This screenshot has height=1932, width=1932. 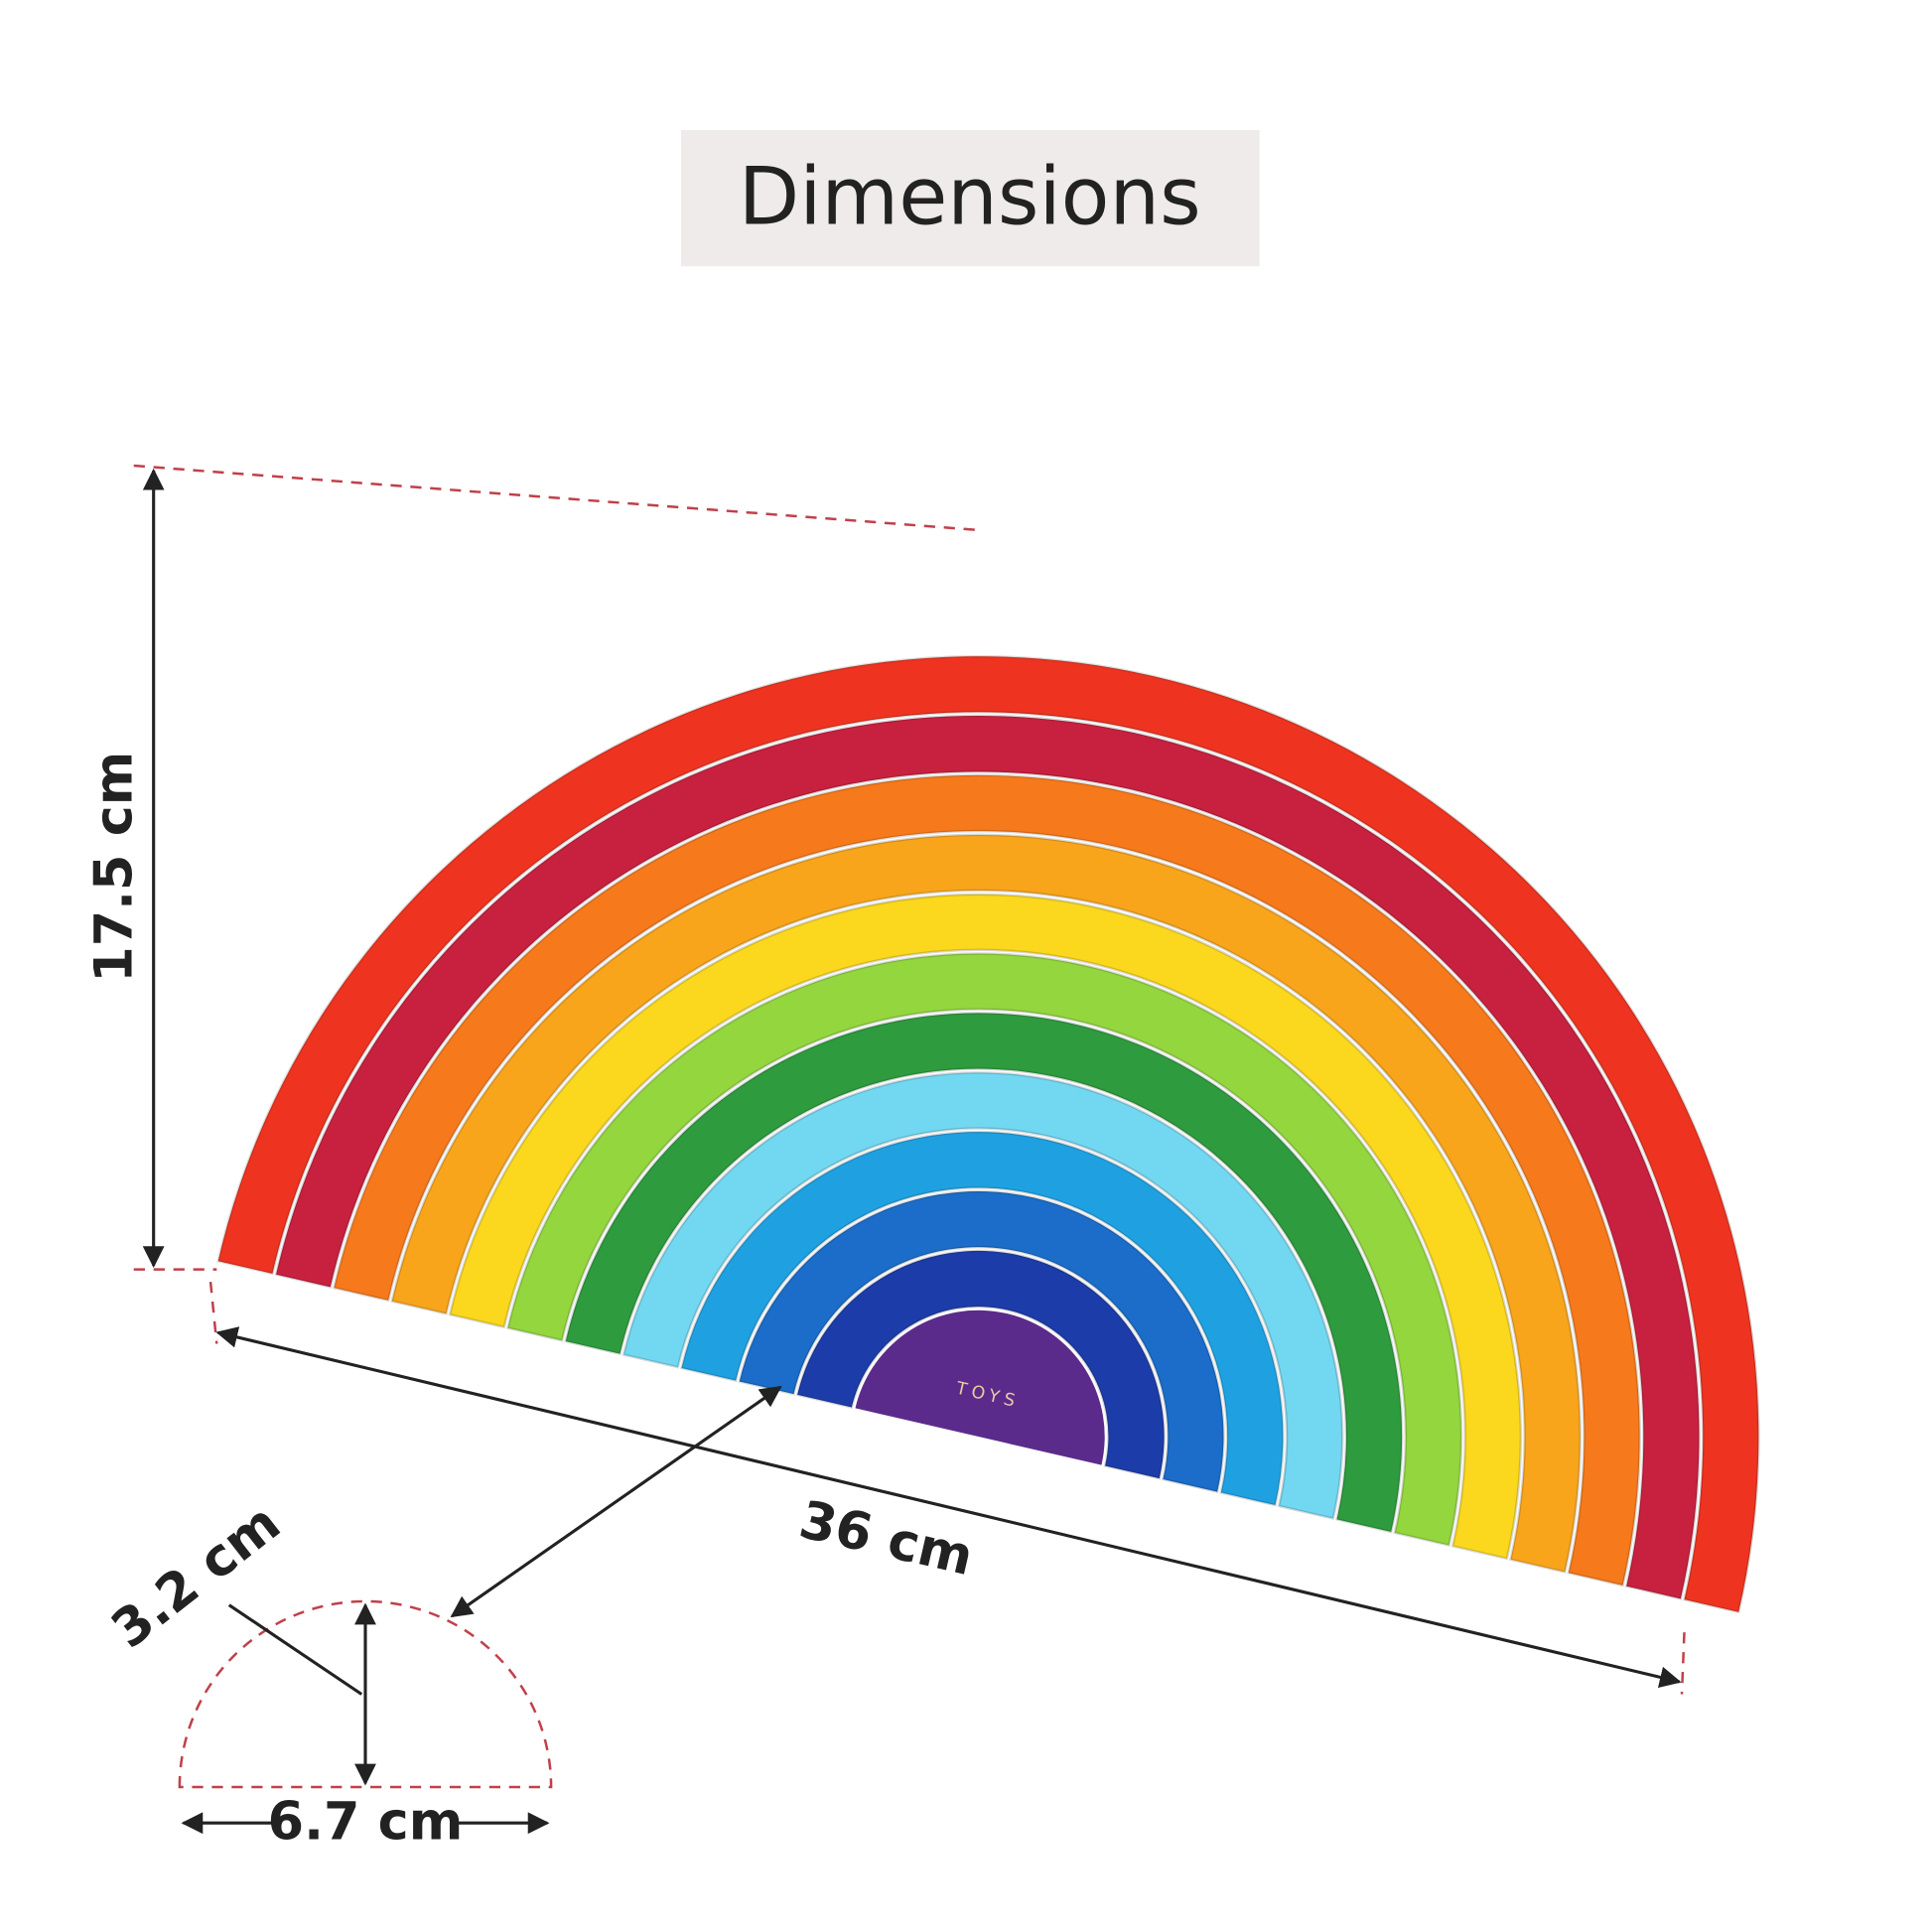 What do you see at coordinates (365, 1694) in the screenshot?
I see `cross-section` at bounding box center [365, 1694].